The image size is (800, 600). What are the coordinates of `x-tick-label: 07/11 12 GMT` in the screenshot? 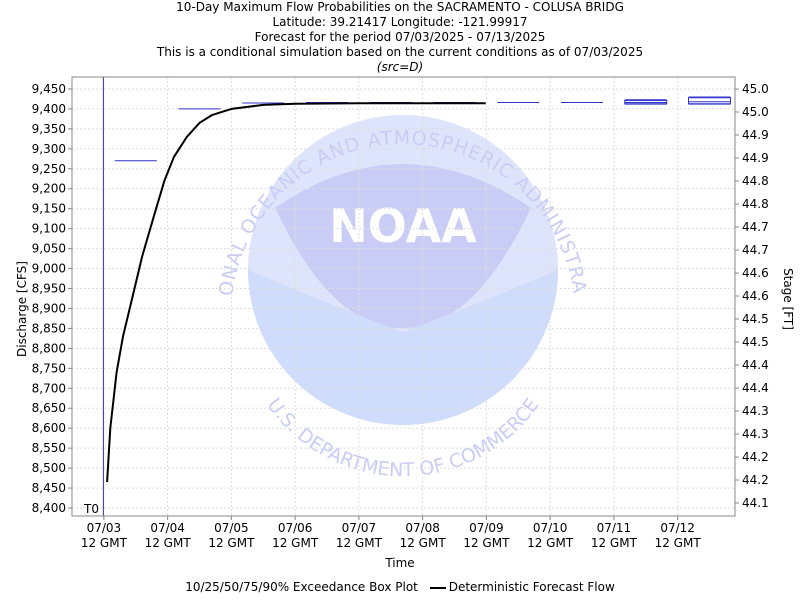 It's located at (614, 535).